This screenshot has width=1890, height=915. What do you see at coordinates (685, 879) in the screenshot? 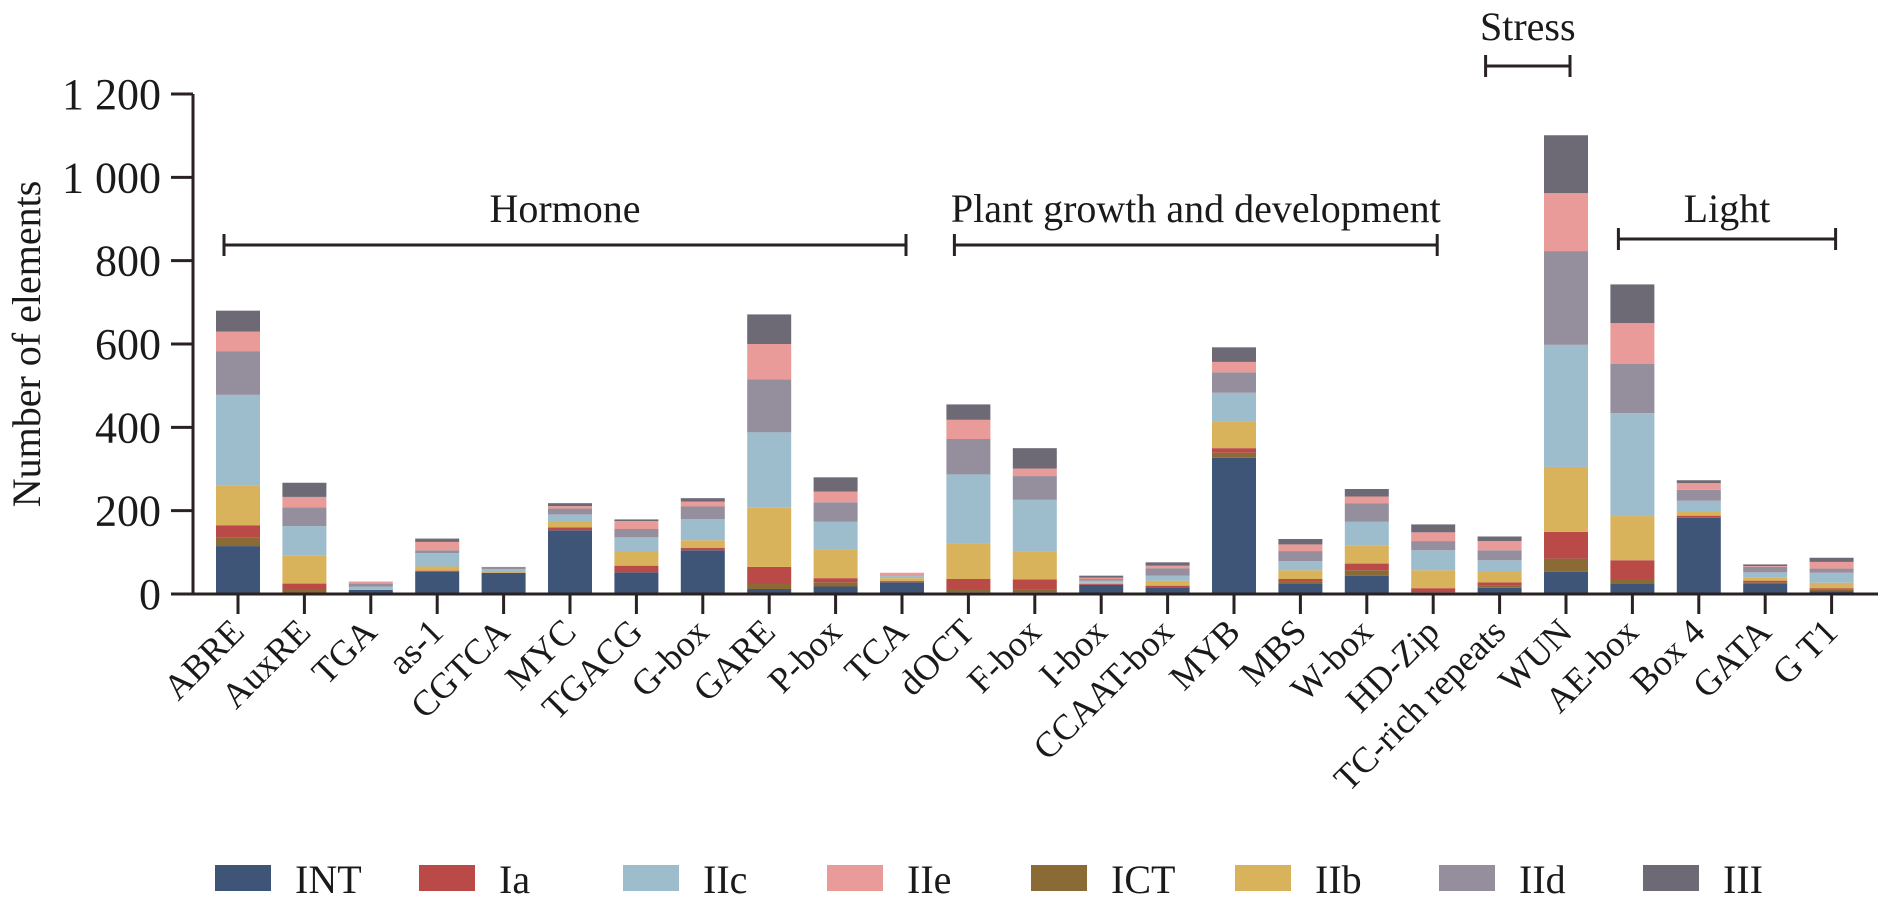
I see `legend-item: IIc` at bounding box center [685, 879].